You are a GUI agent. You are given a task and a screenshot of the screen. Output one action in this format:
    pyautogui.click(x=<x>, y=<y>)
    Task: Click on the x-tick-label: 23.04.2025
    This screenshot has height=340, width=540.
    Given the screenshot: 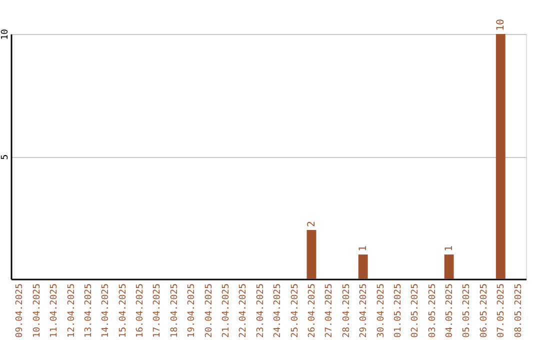 What is the action you would take?
    pyautogui.click(x=261, y=311)
    